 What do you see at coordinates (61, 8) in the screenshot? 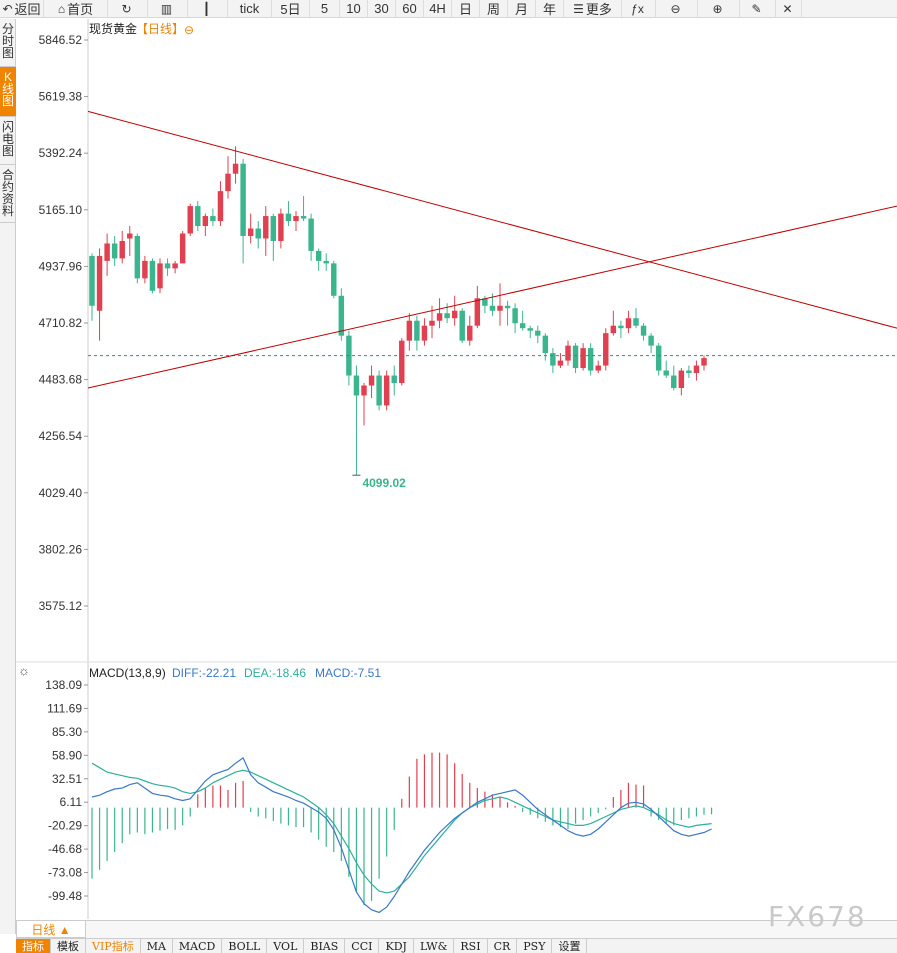
I see `home-icon: ⌂` at bounding box center [61, 8].